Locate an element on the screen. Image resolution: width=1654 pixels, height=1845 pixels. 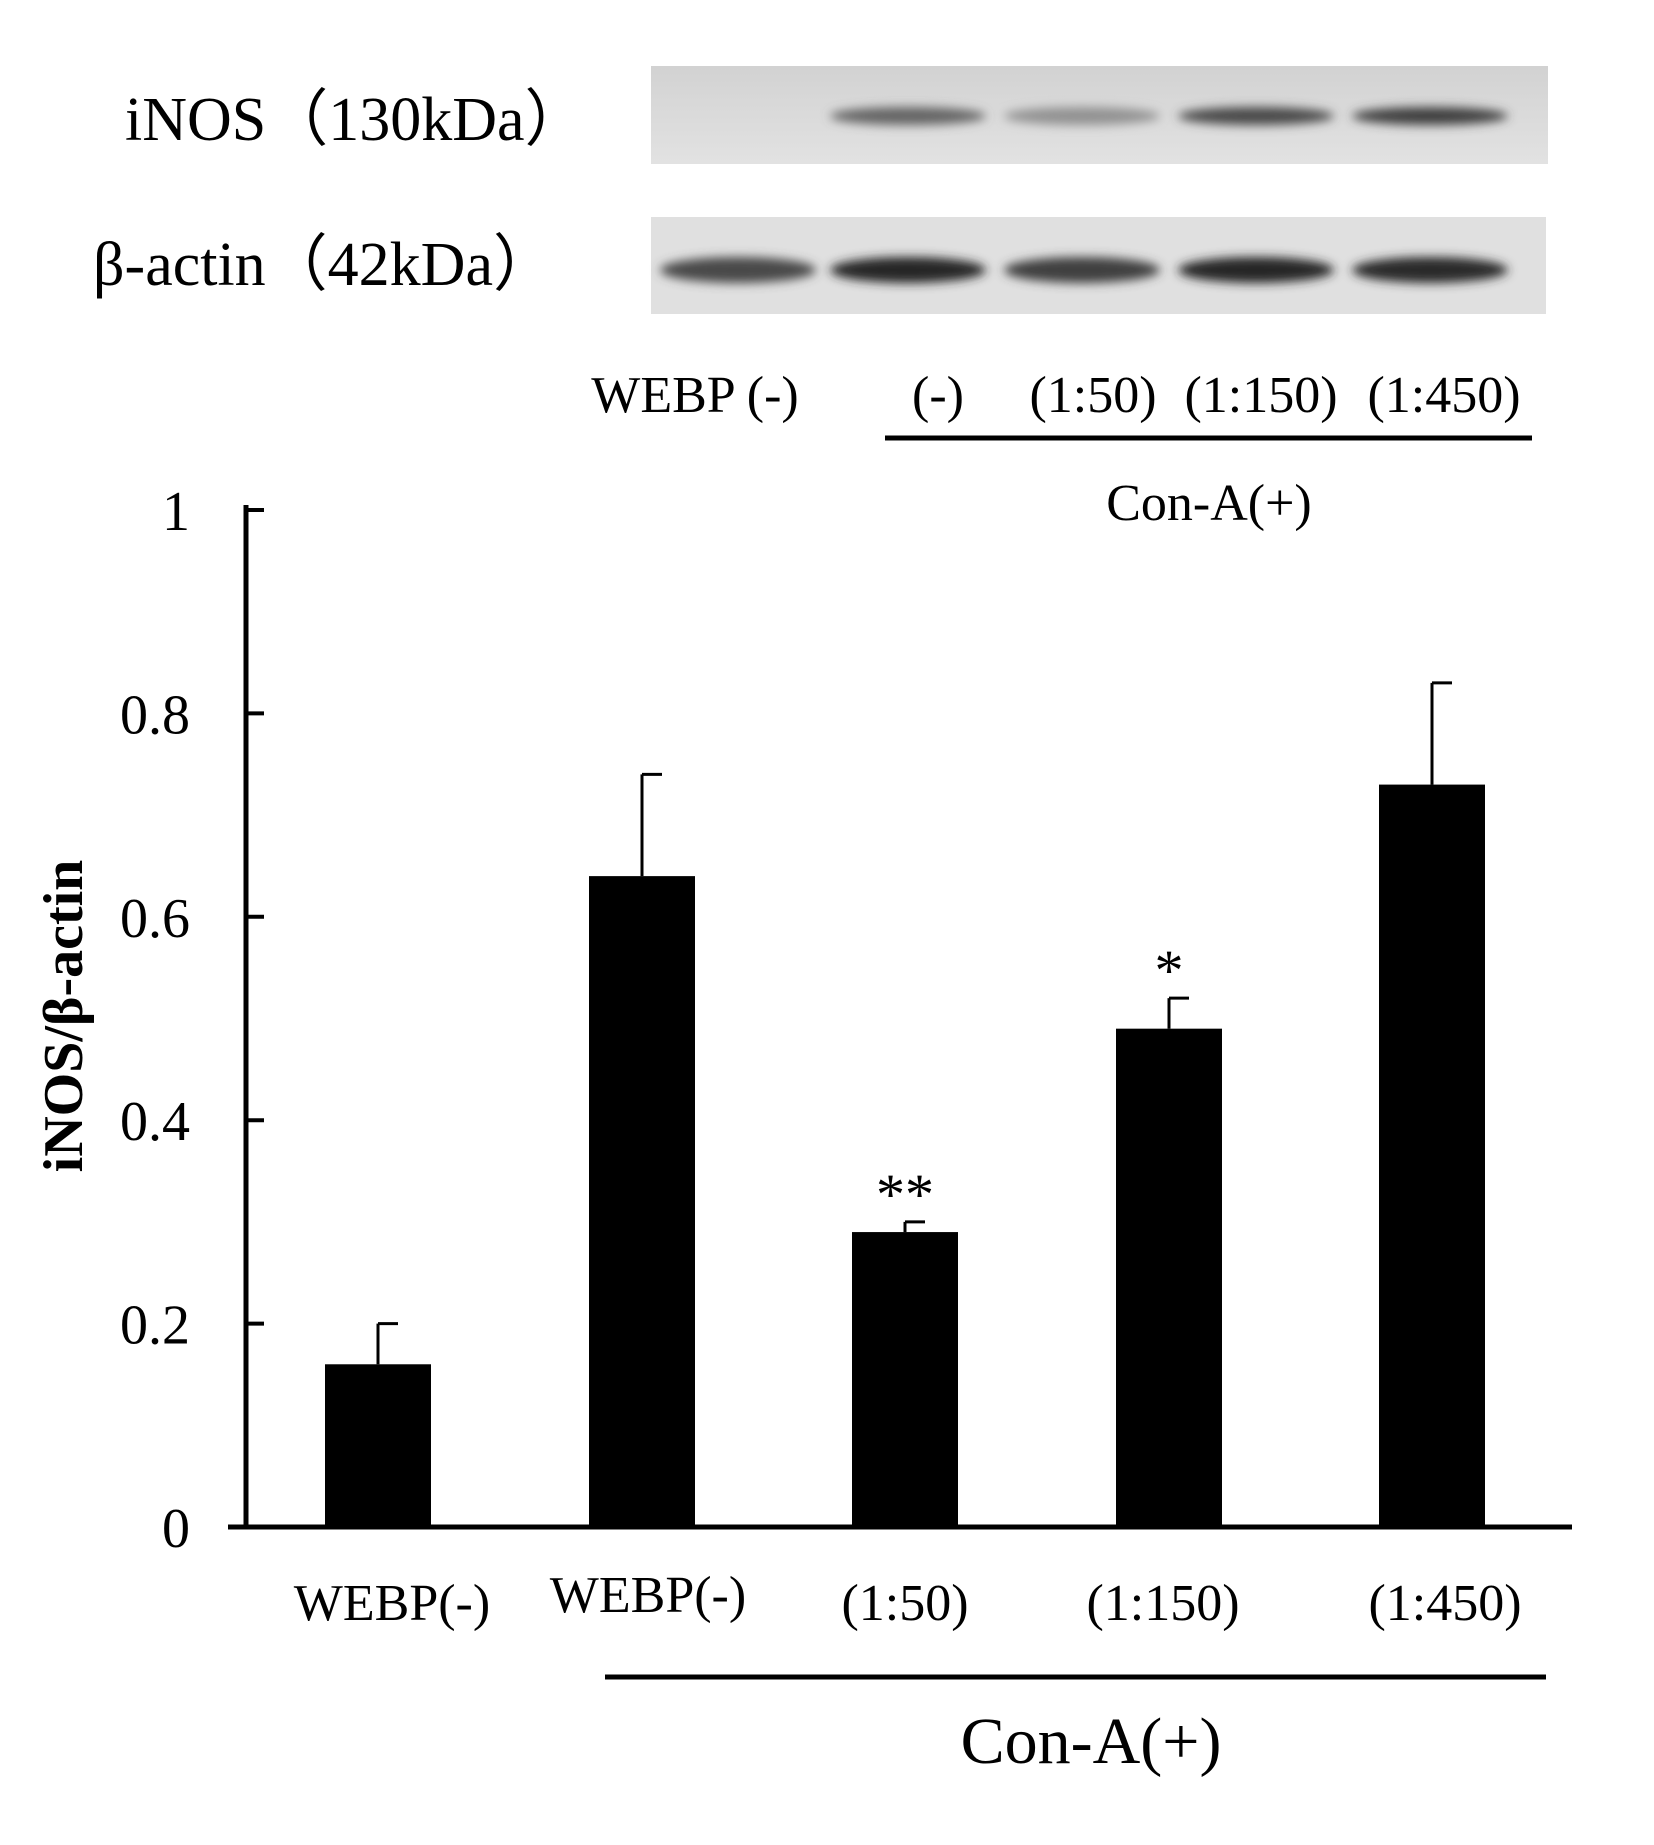
y-tick-label: 0.8 is located at coordinates (155, 715).